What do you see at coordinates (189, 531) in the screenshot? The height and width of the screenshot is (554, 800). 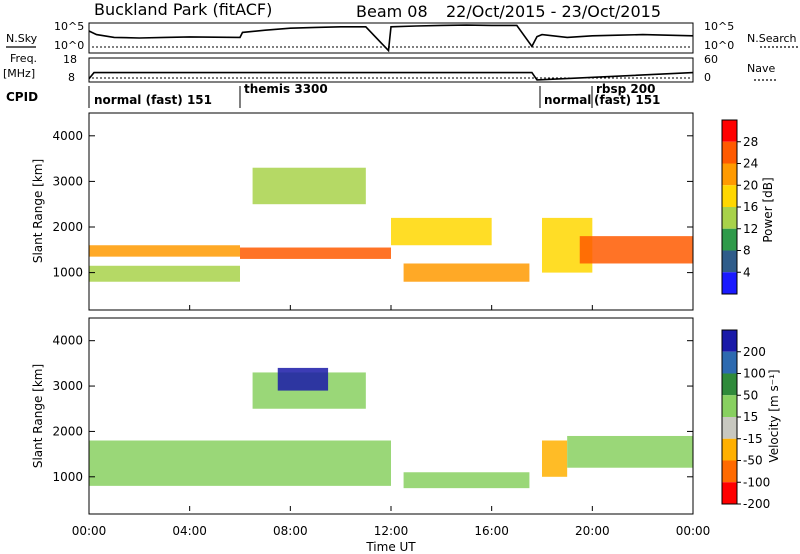 I see `x-tick-label: 04:00` at bounding box center [189, 531].